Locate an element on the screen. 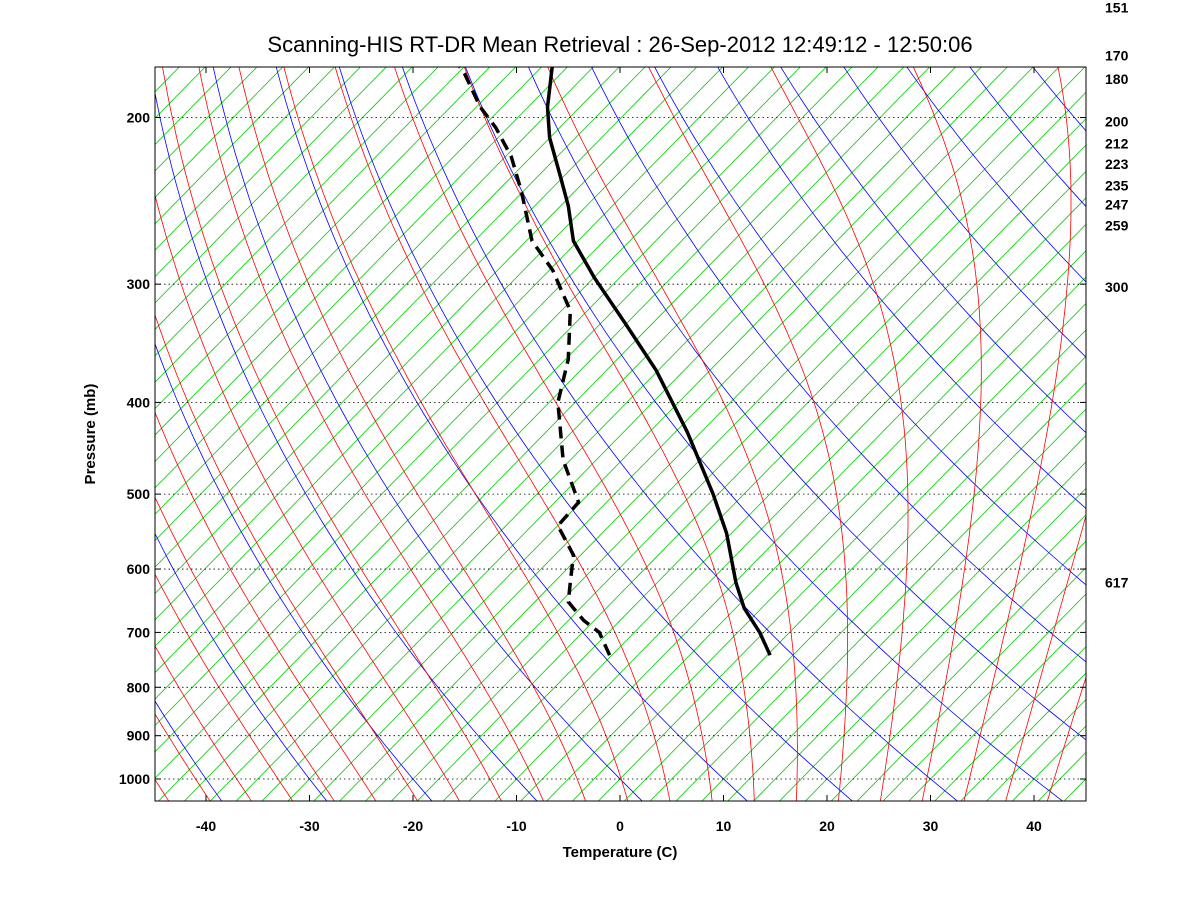  dewpoint-profile-line is located at coordinates (534, 361).